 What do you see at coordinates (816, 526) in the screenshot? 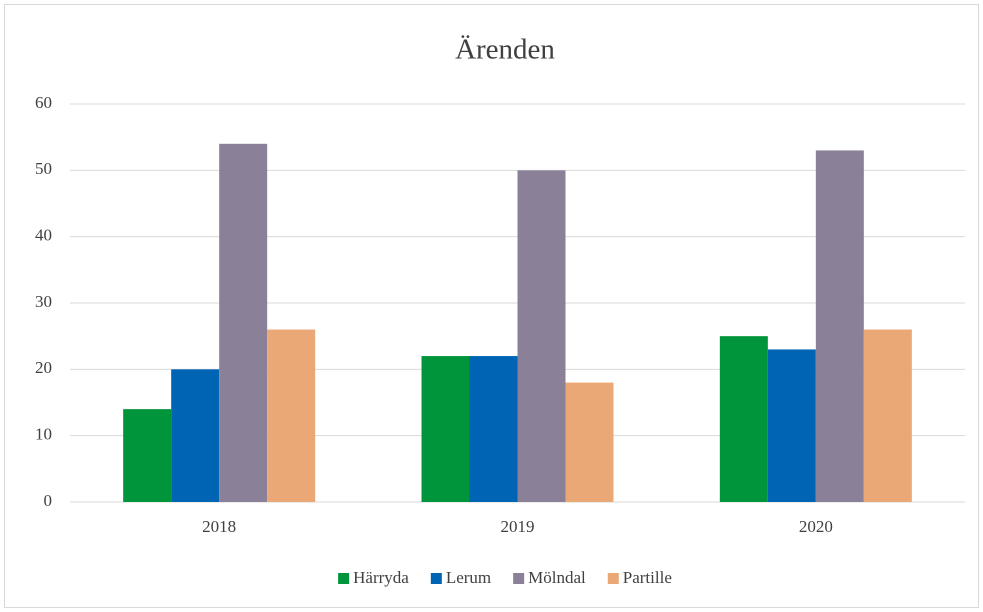
I see `x-tick-label: 2020` at bounding box center [816, 526].